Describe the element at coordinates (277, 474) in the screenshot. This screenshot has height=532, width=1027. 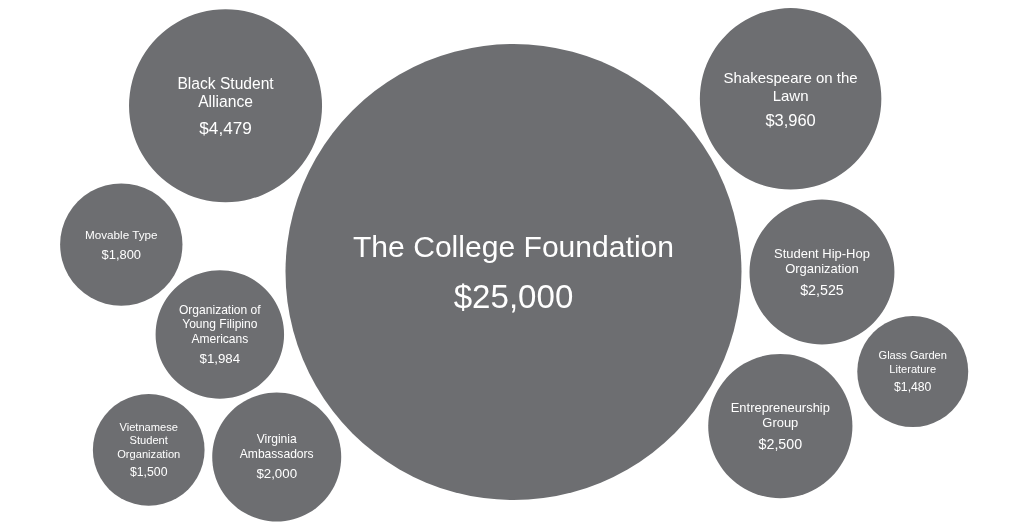
I see `data-label: $2,000` at that location.